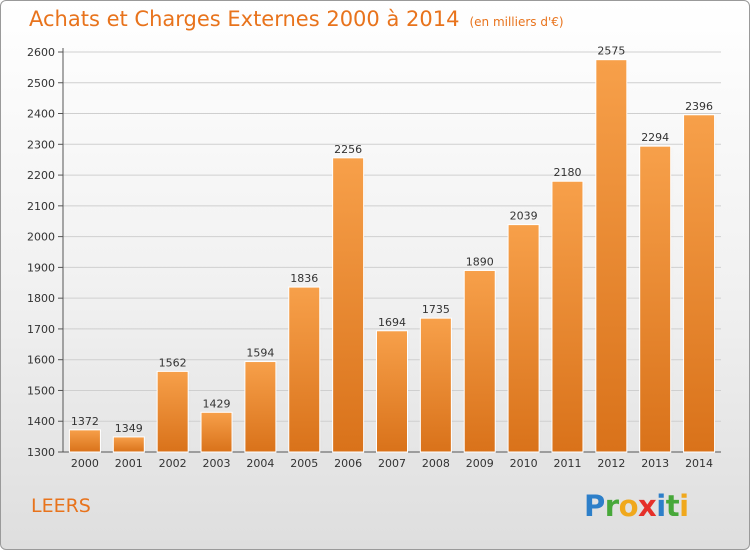 This screenshot has height=550, width=750. Describe the element at coordinates (647, 506) in the screenshot. I see `logo-letter: x` at that location.